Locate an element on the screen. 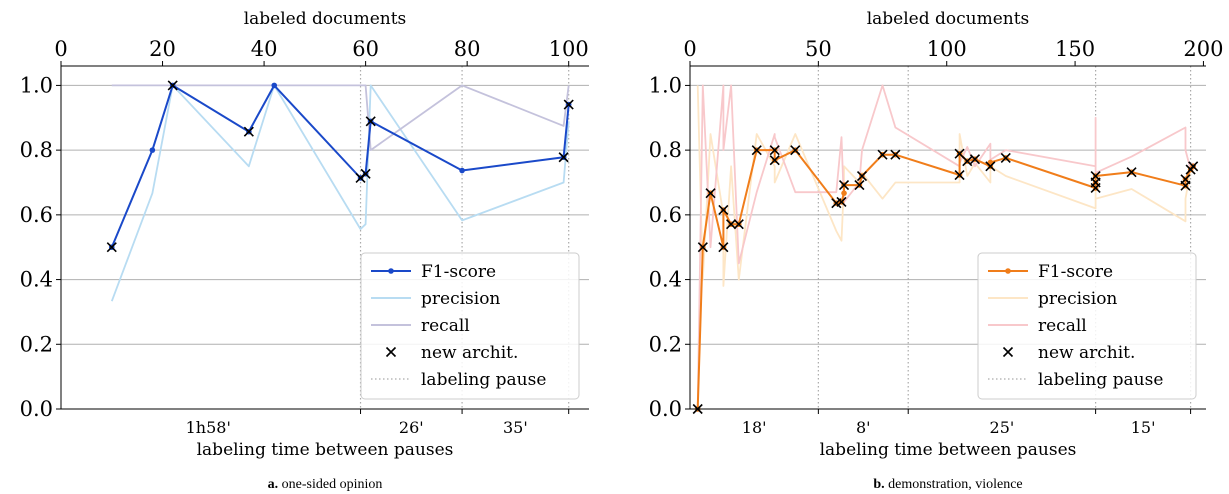 This screenshot has height=494, width=1229. chart-caption: b. demonstration, violence is located at coordinates (947, 484).